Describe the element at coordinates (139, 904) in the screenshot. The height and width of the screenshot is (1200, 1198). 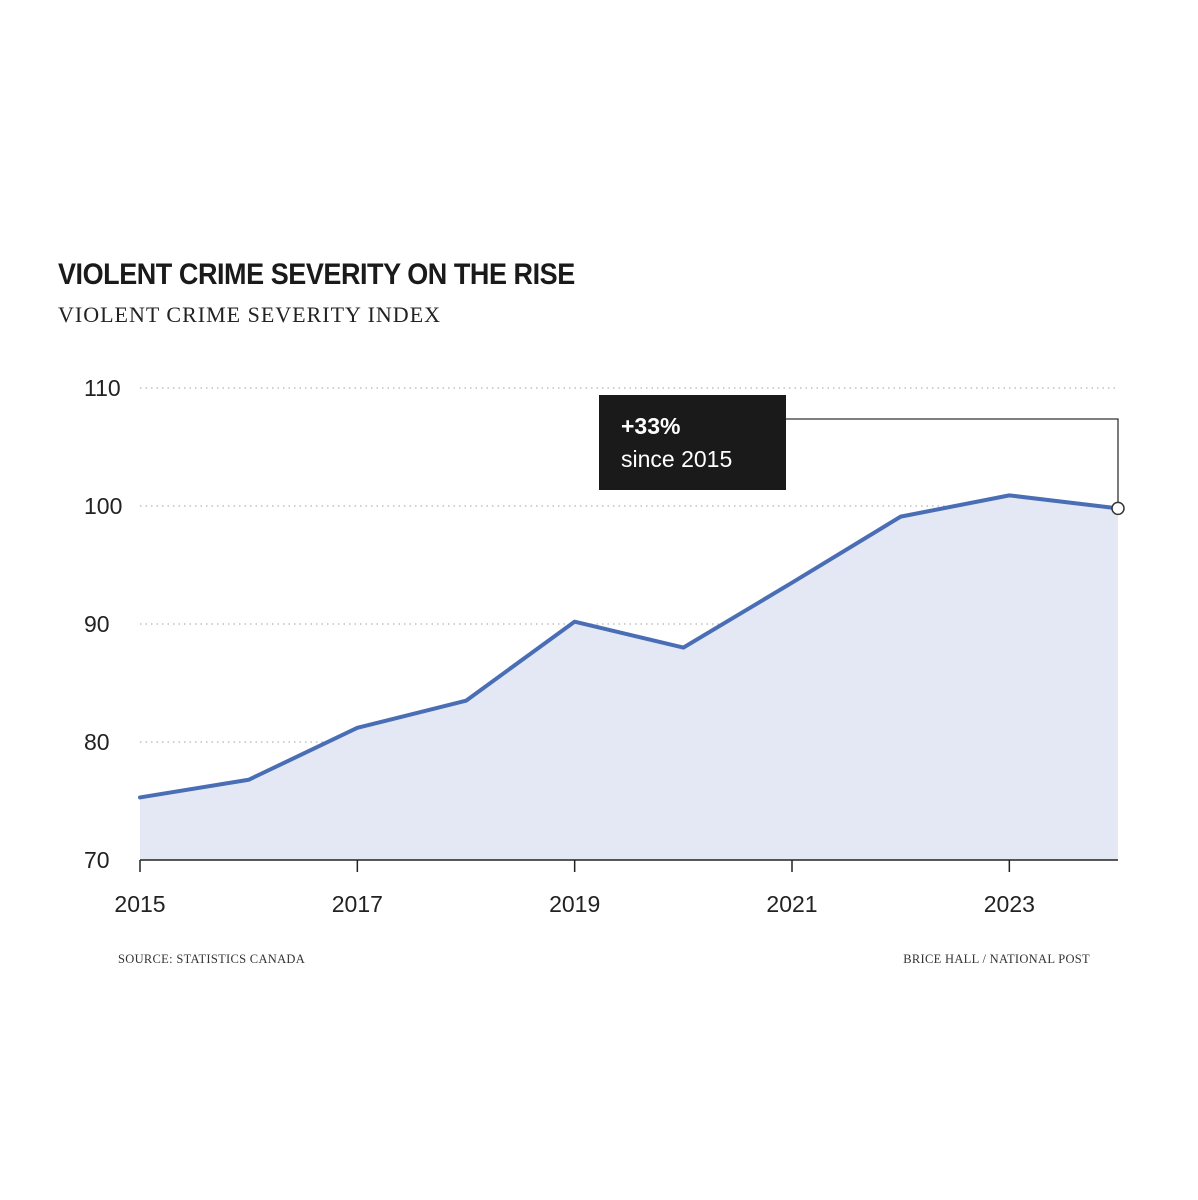
I see `x-tick-label: 2015` at that location.